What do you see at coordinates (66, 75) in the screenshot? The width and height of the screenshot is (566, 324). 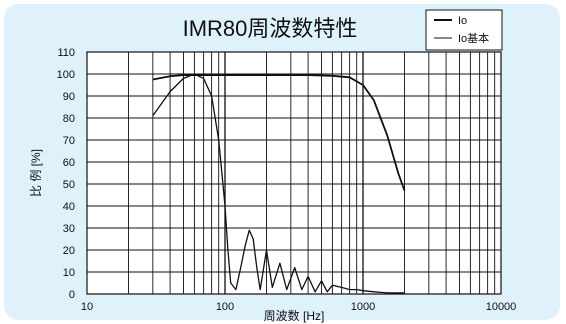 I see `y-tick-label: 100` at bounding box center [66, 75].